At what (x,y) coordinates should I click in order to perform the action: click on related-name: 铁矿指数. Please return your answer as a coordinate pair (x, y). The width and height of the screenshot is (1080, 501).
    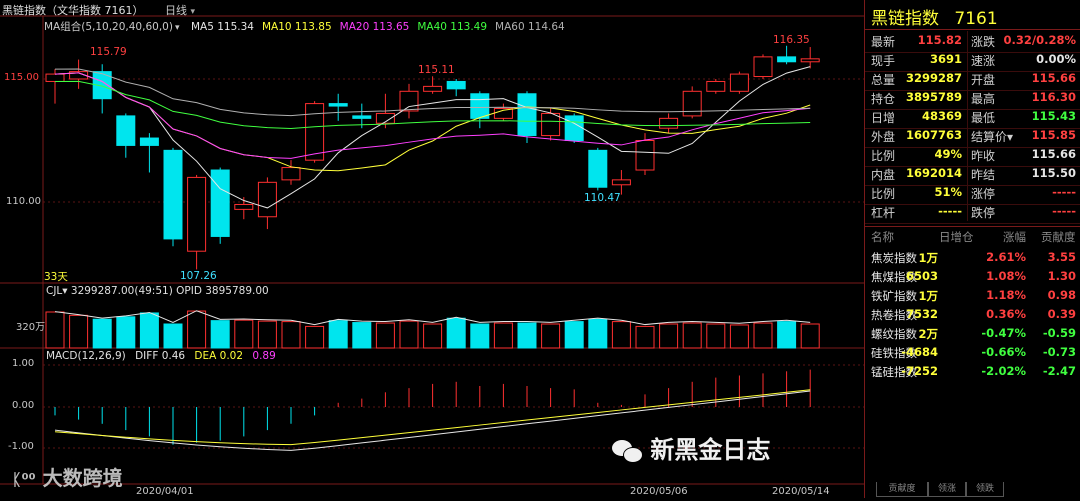
    Looking at the image, I should click on (894, 296).